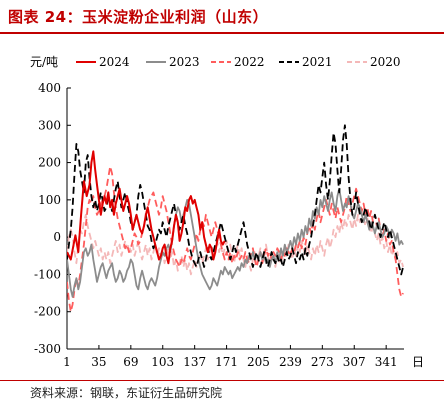 The width and height of the screenshot is (444, 409). What do you see at coordinates (126, 393) in the screenshot?
I see `source-note: 资料来源：钢联，东证衍生品研究院` at bounding box center [126, 393].